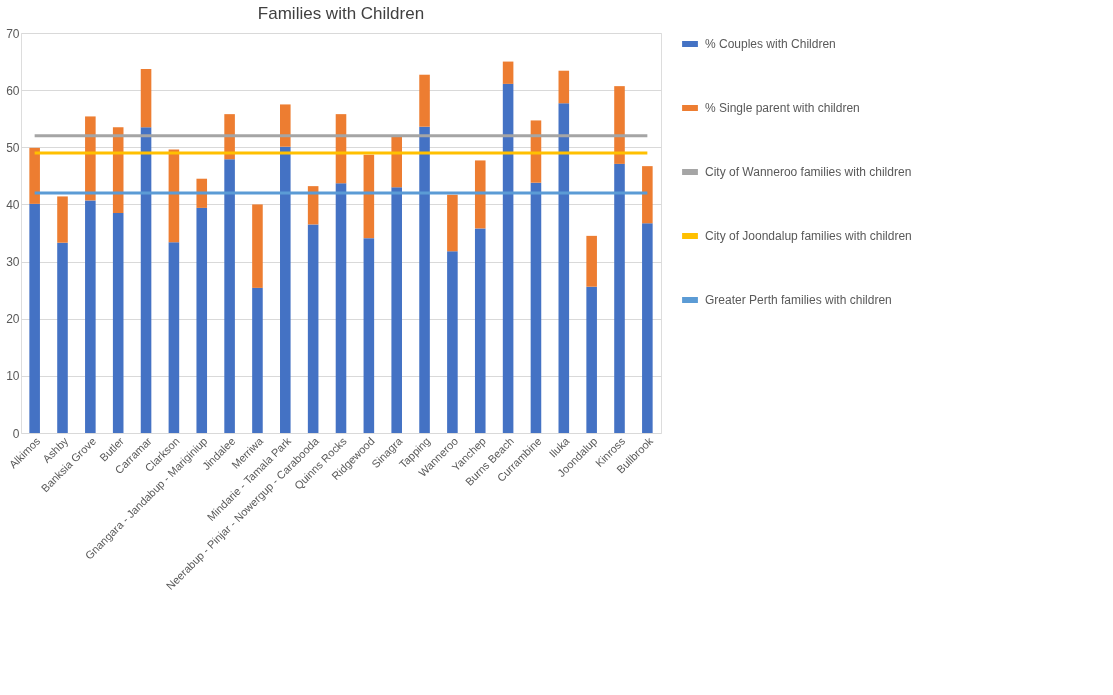 The width and height of the screenshot is (1113, 695). I want to click on y-tick-label: 50, so click(13, 147).